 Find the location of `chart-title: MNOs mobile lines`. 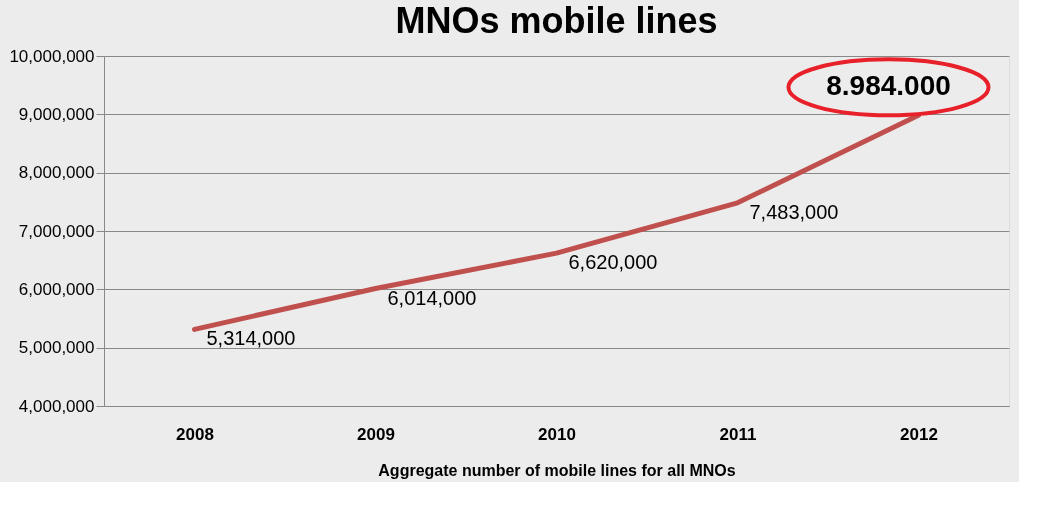

chart-title: MNOs mobile lines is located at coordinates (556, 20).